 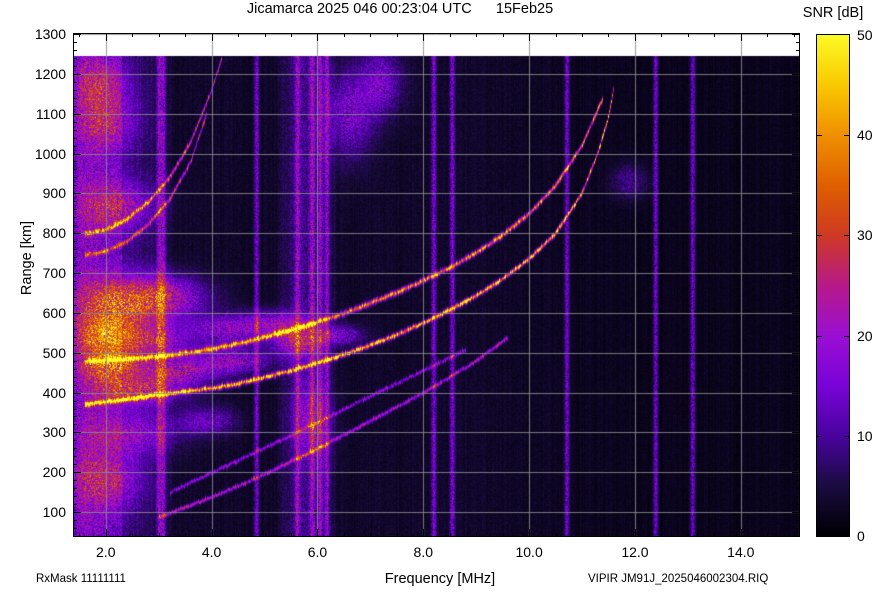 What do you see at coordinates (50, 113) in the screenshot?
I see `y-axis-tick-label: 1100` at bounding box center [50, 113].